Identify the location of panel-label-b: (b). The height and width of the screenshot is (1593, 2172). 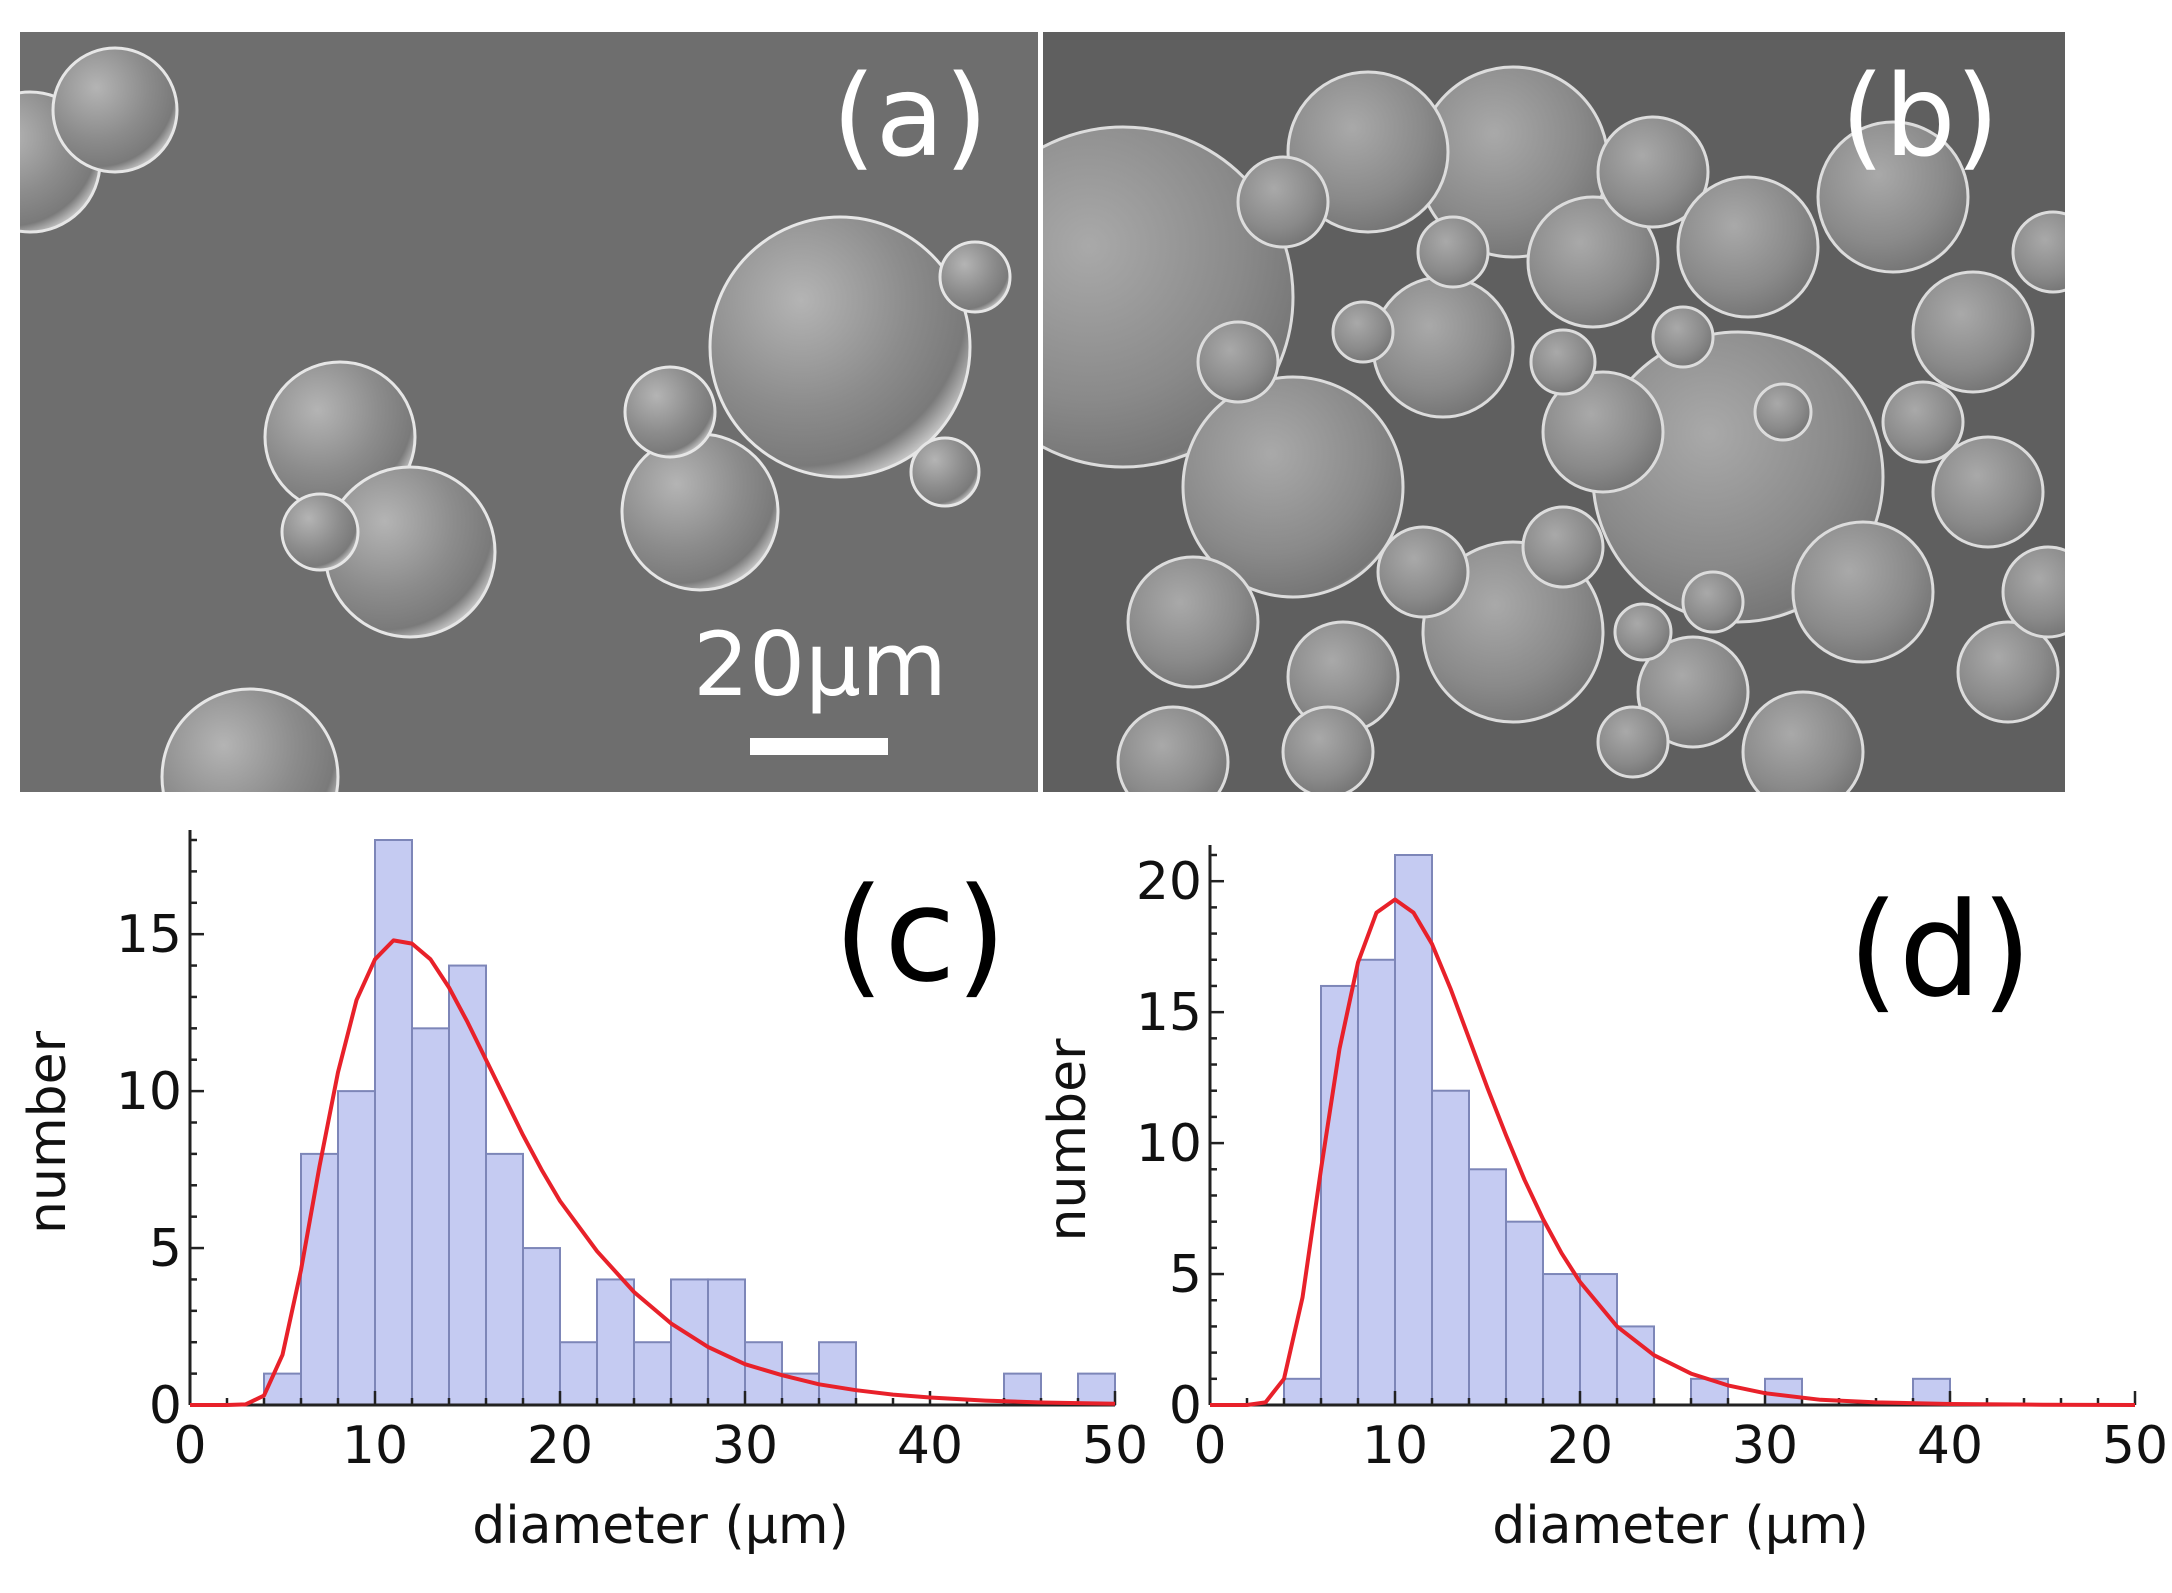
(1920, 117).